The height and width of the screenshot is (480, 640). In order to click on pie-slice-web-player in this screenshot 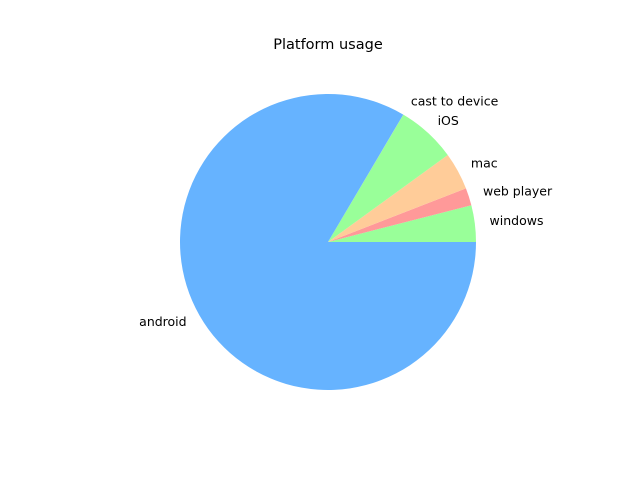, I will do `click(400, 215)`.